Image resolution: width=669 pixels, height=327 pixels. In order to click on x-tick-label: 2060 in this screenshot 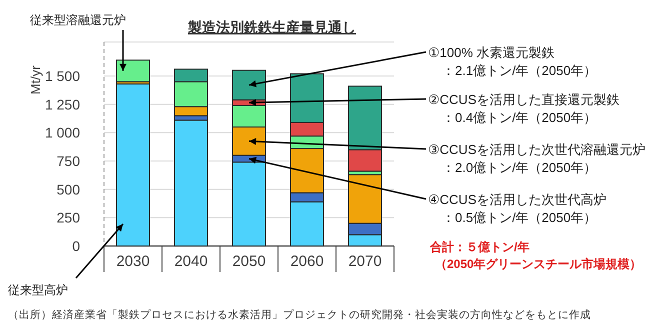, I will do `click(307, 261)`.